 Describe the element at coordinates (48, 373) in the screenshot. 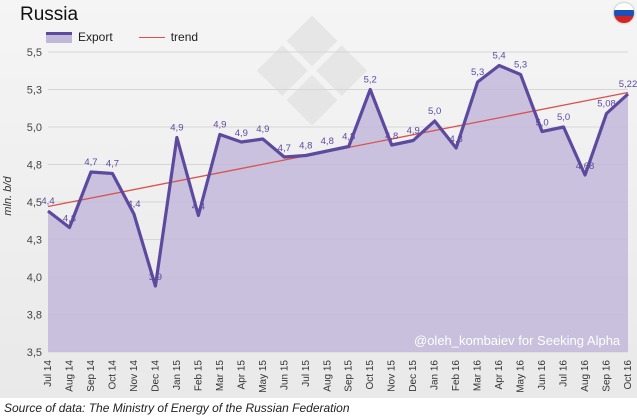

I see `x-tick-label: Jul 14` at that location.